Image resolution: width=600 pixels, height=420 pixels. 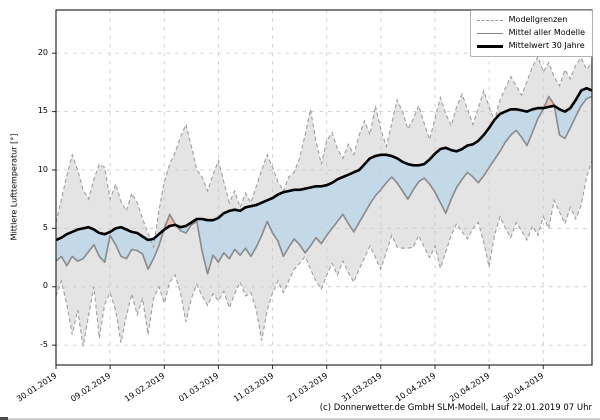 I want to click on bottom-left-mark, so click(x=4, y=418).